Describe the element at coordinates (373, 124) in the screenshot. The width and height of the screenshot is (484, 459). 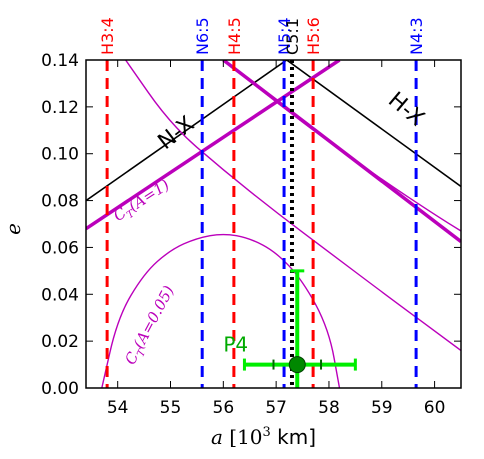
I see `crossing-line-h-x` at that location.